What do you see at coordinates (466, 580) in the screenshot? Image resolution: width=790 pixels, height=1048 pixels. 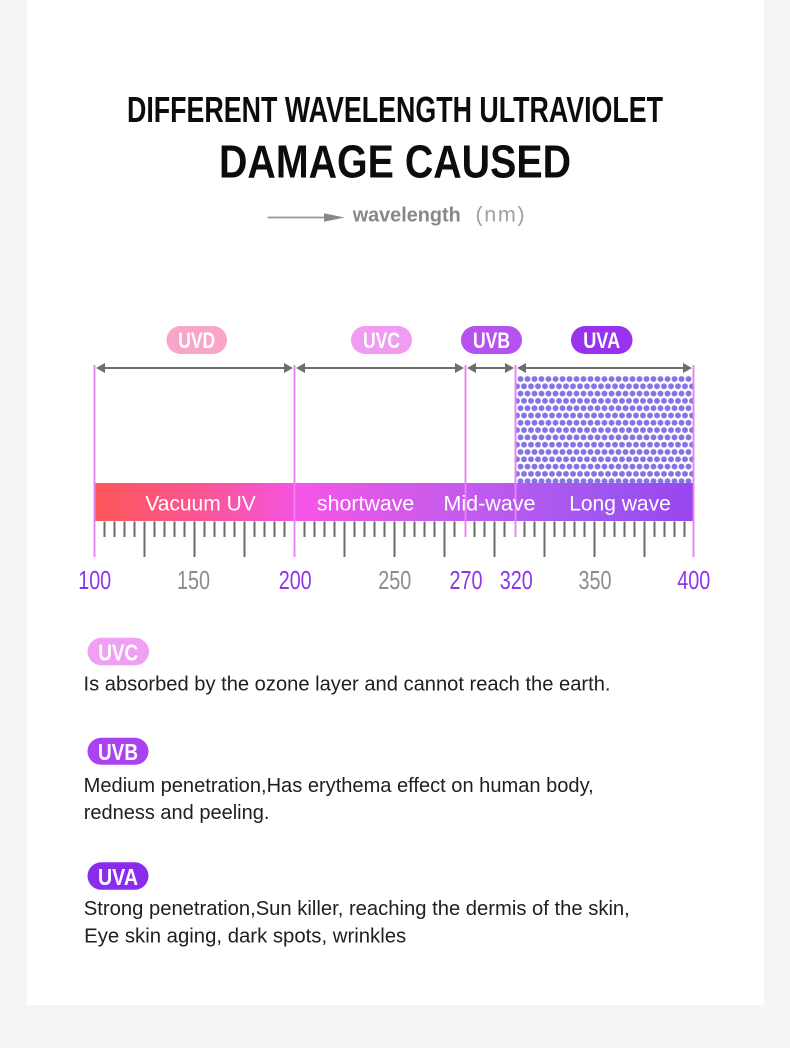 I see `svg-text: 270` at bounding box center [466, 580].